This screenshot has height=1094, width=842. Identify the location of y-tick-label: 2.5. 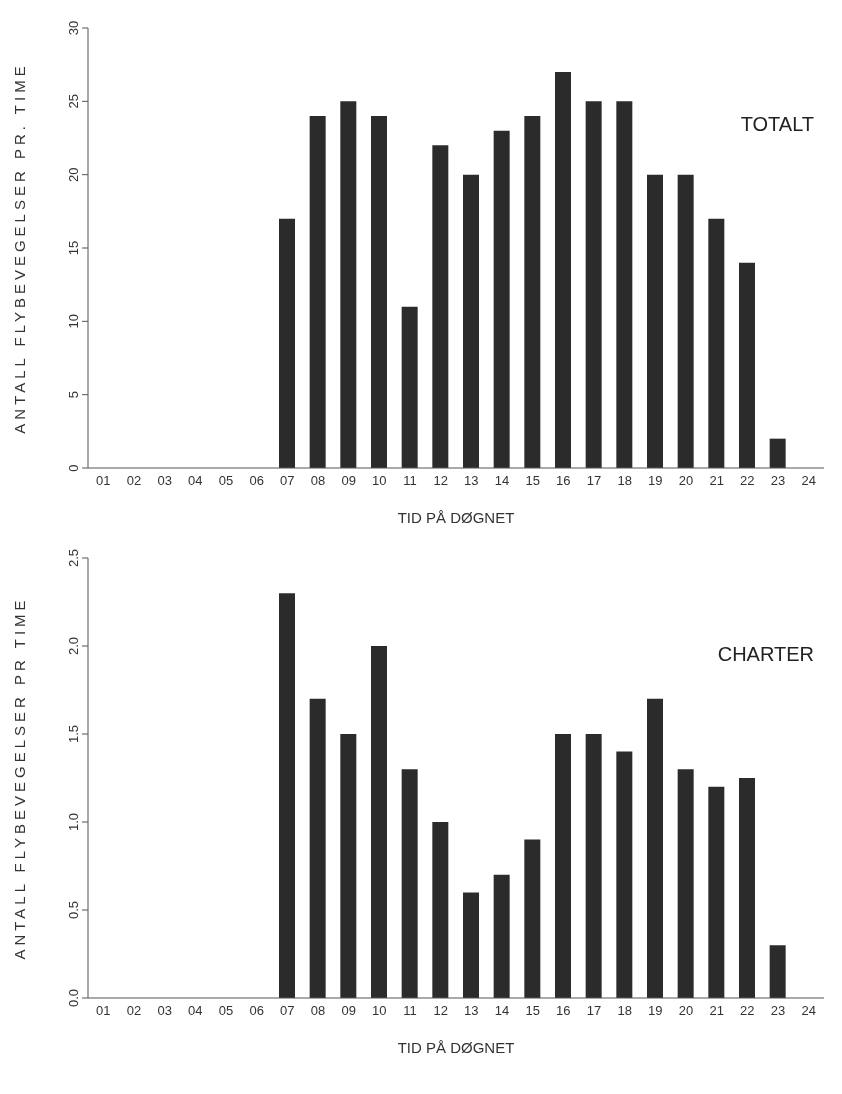
(73, 558).